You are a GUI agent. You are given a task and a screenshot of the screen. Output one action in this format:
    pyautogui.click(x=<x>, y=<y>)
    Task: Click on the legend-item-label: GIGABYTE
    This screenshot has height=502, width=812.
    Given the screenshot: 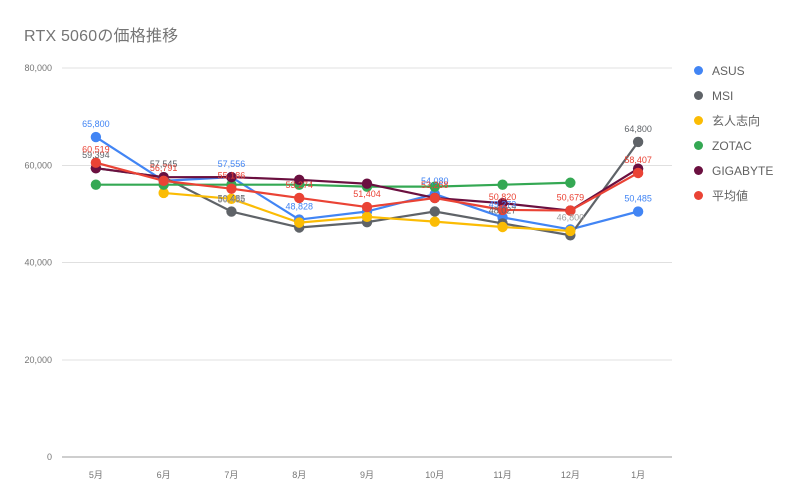 What is the action you would take?
    pyautogui.click(x=743, y=170)
    